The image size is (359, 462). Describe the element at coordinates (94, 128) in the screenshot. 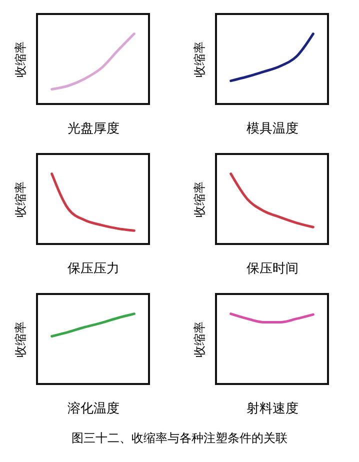

I see `x-axis-title: 光盘厚度` at that location.